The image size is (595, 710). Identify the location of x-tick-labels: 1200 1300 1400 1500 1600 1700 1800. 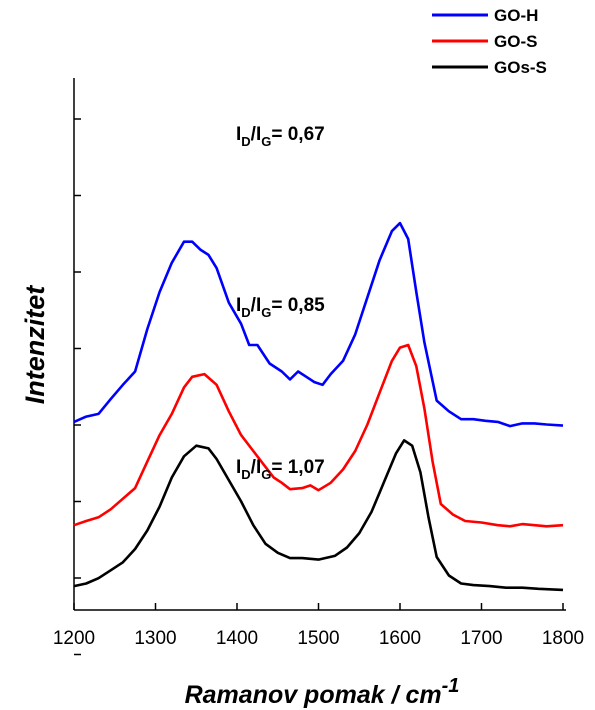
(318, 638).